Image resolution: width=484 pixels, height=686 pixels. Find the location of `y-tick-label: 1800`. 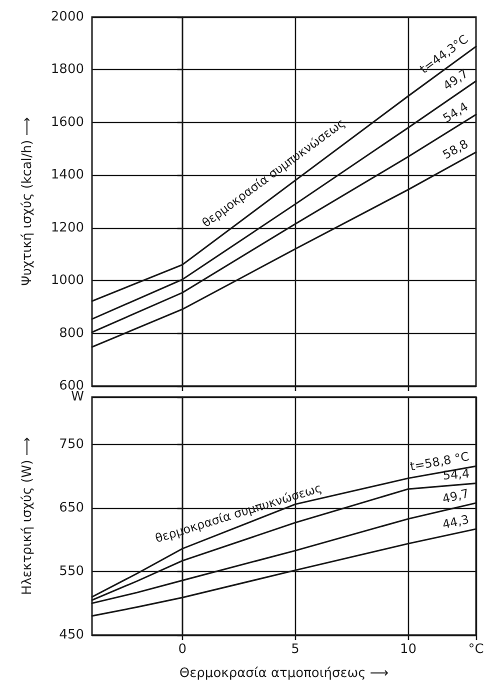

y-tick-label: 1800 is located at coordinates (67, 70).